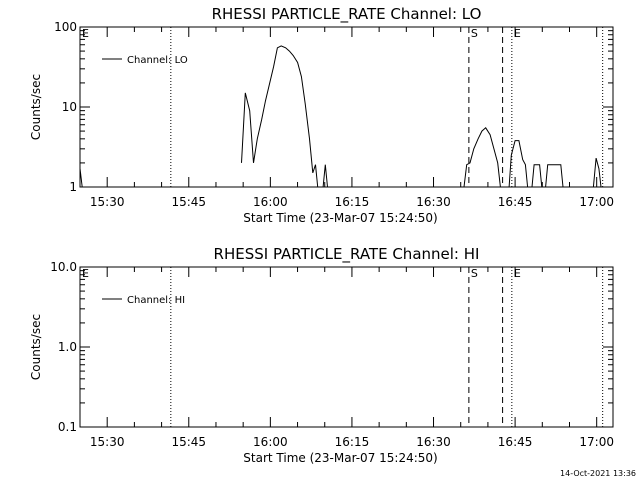 The height and width of the screenshot is (480, 640). I want to click on chart-title: RHESSI PARTICLE_RATE Channel: HI, so click(347, 254).